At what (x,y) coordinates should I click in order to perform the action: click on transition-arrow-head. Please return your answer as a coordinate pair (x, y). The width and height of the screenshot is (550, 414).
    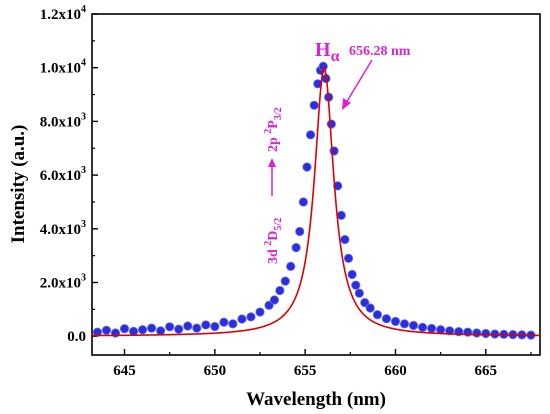
    Looking at the image, I should click on (272, 162).